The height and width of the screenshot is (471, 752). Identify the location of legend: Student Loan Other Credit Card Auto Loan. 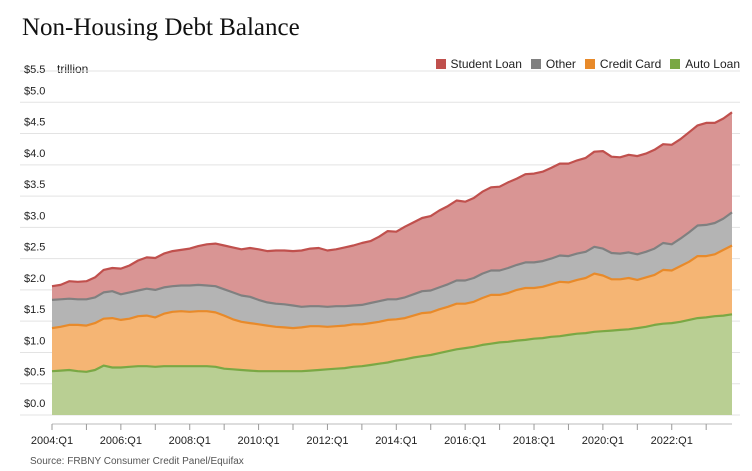
(587, 64).